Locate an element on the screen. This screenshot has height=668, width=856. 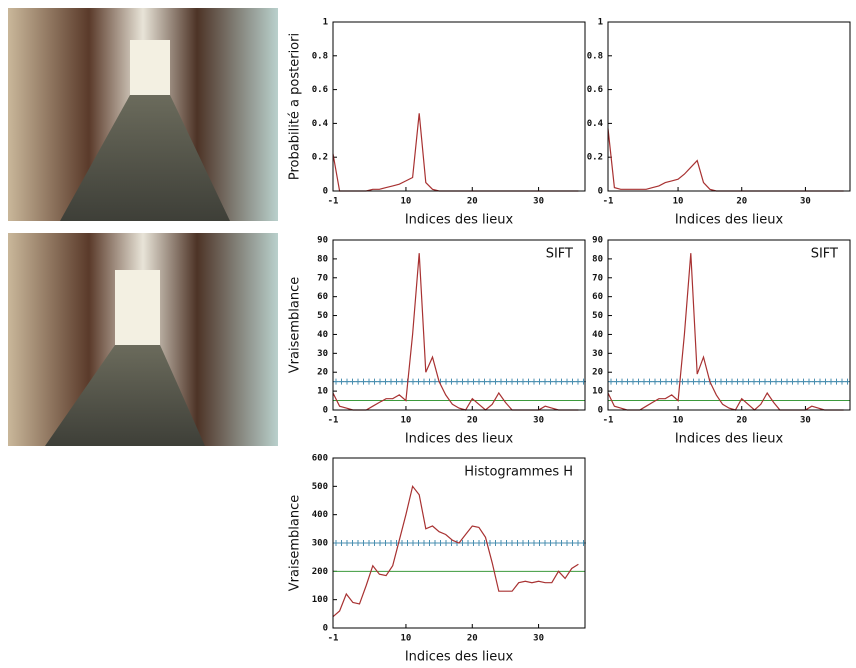
y-tick-label: 1 is located at coordinates (325, 23).